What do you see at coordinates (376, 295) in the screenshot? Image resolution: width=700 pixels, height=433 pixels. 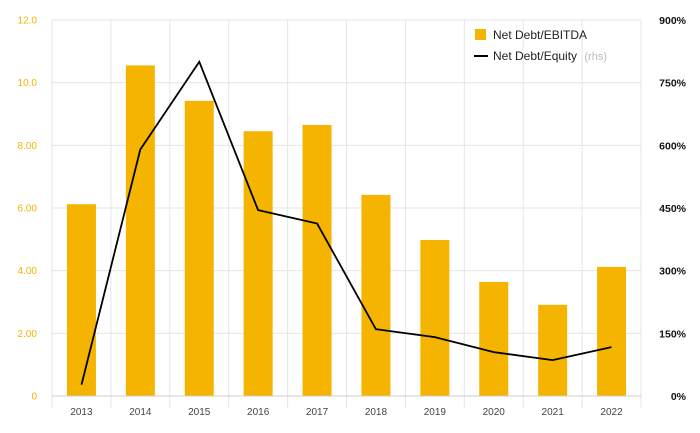 I see `bar-2018` at bounding box center [376, 295].